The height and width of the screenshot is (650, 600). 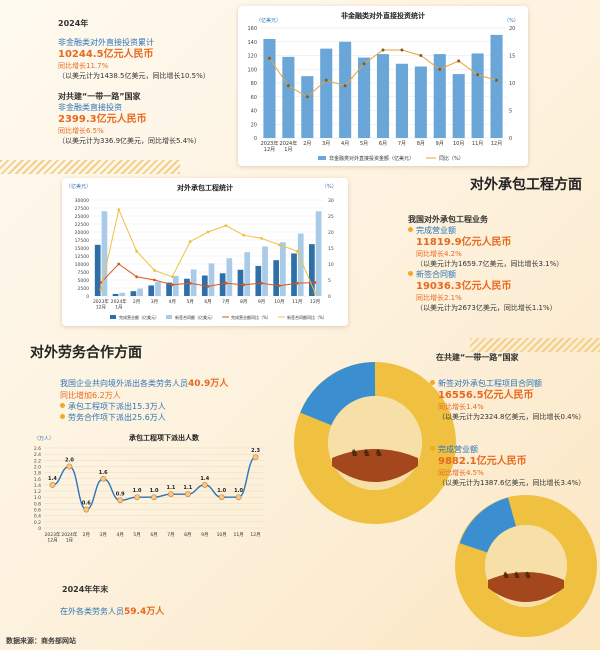 I want to click on chart-title: 承包工程项下派出人数, so click(x=164, y=437).